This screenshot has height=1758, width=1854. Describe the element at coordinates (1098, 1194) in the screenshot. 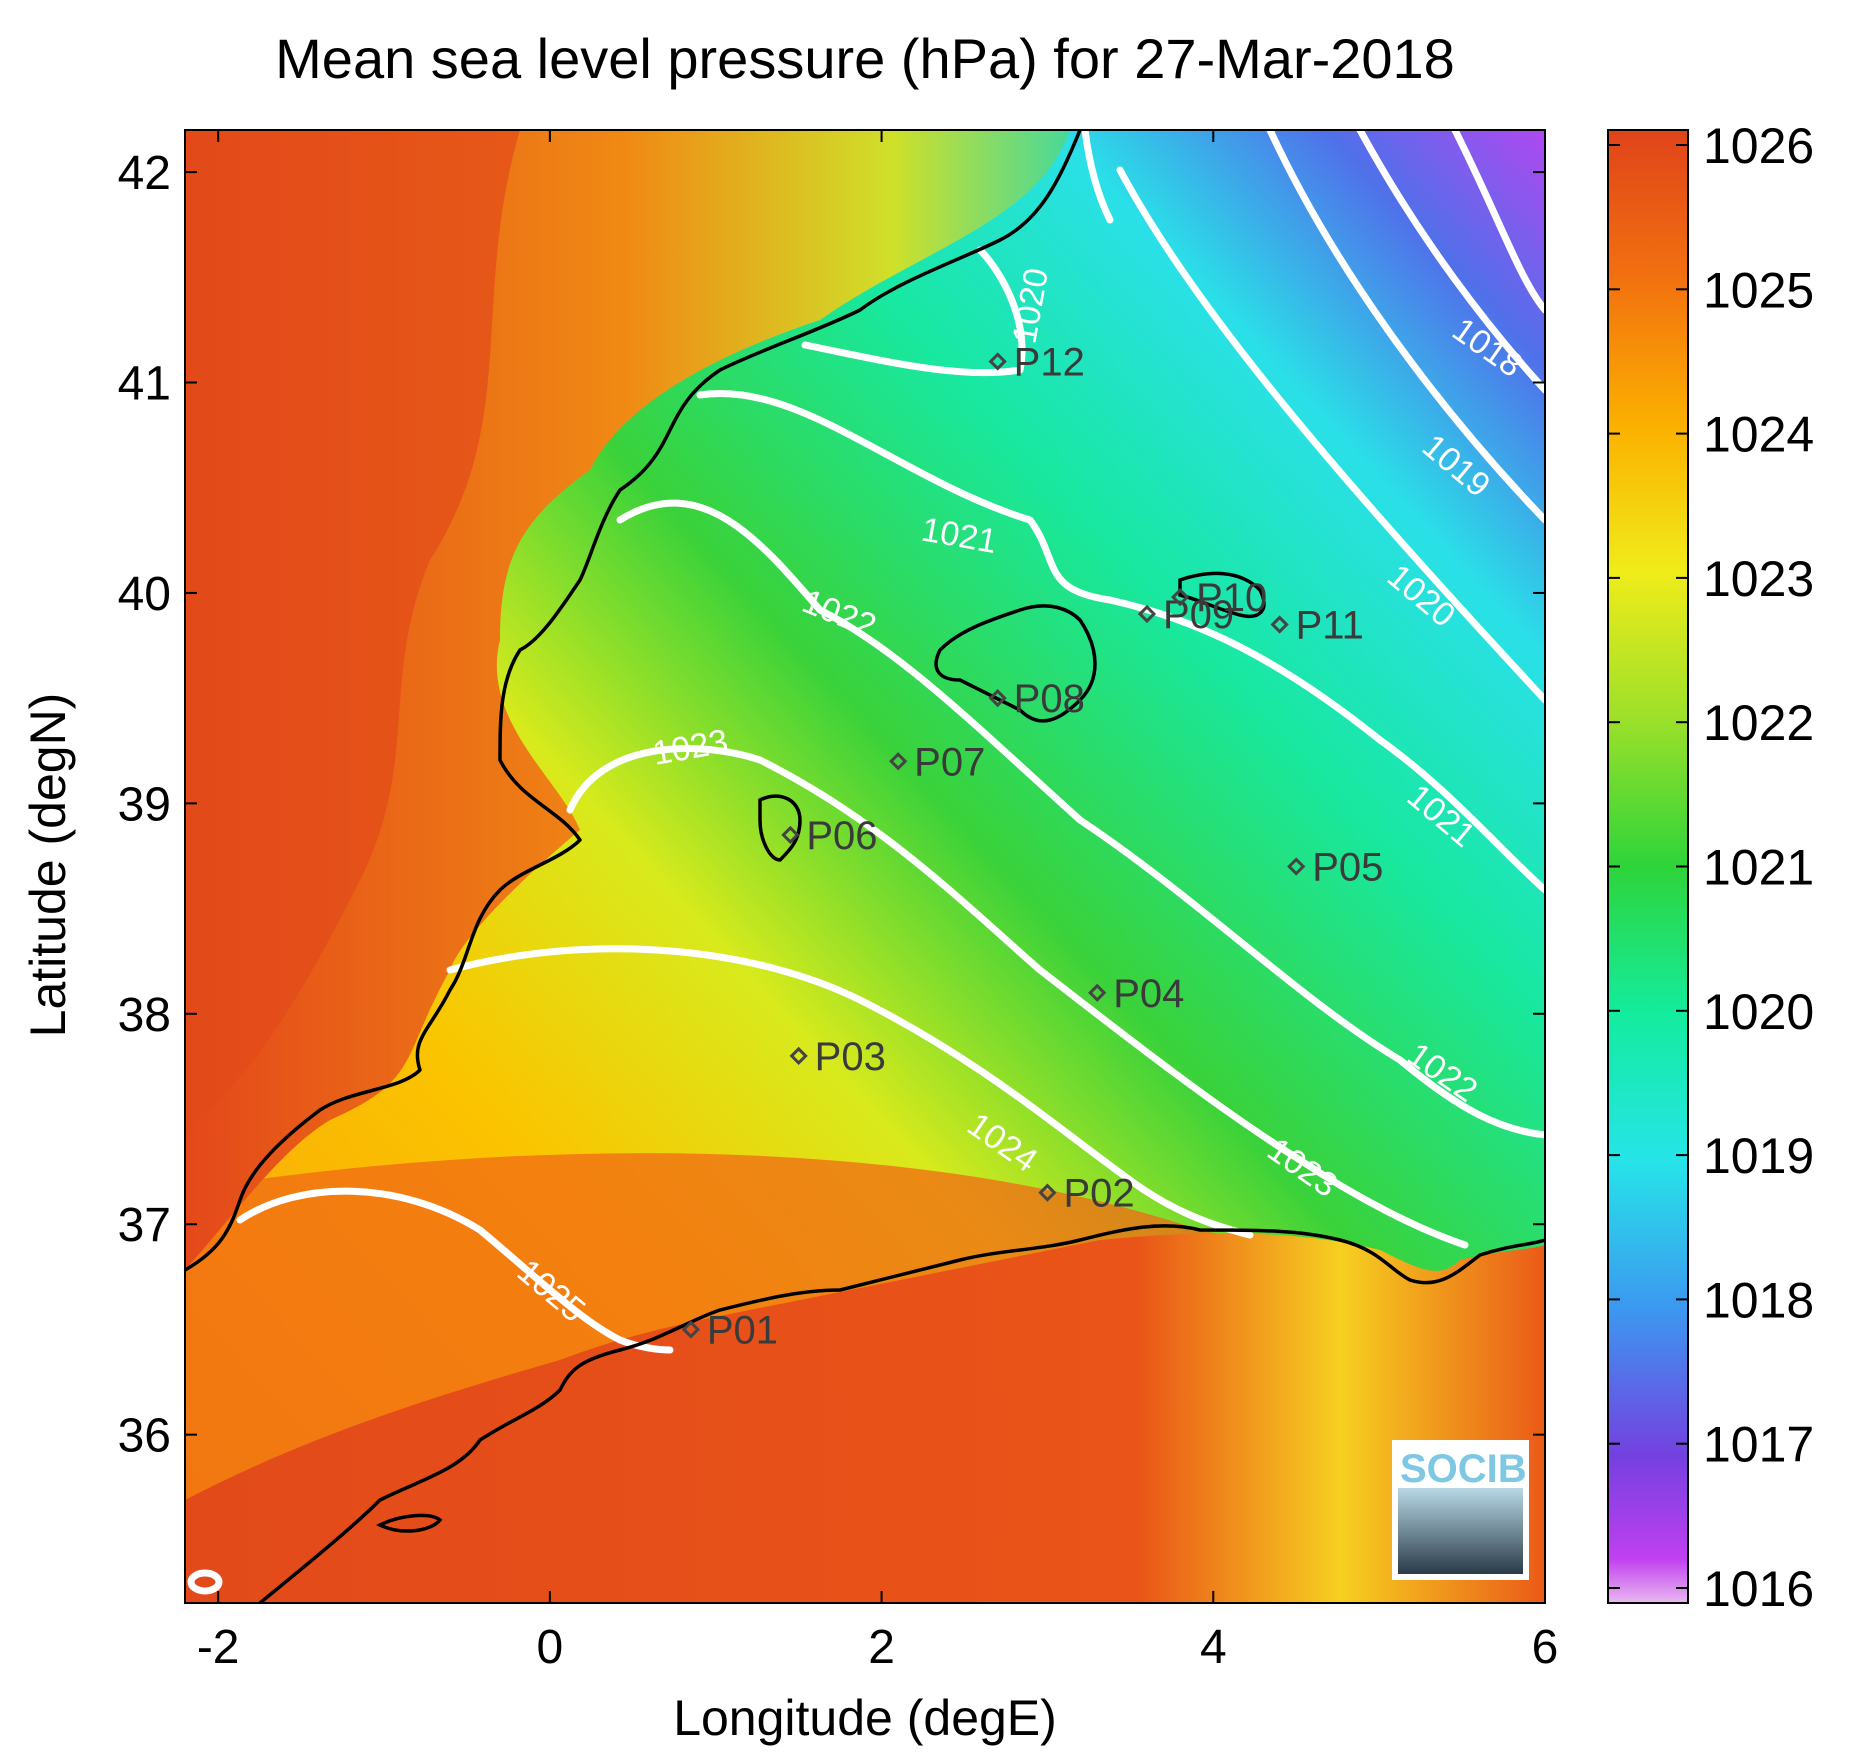

I see `station-label: P02` at that location.